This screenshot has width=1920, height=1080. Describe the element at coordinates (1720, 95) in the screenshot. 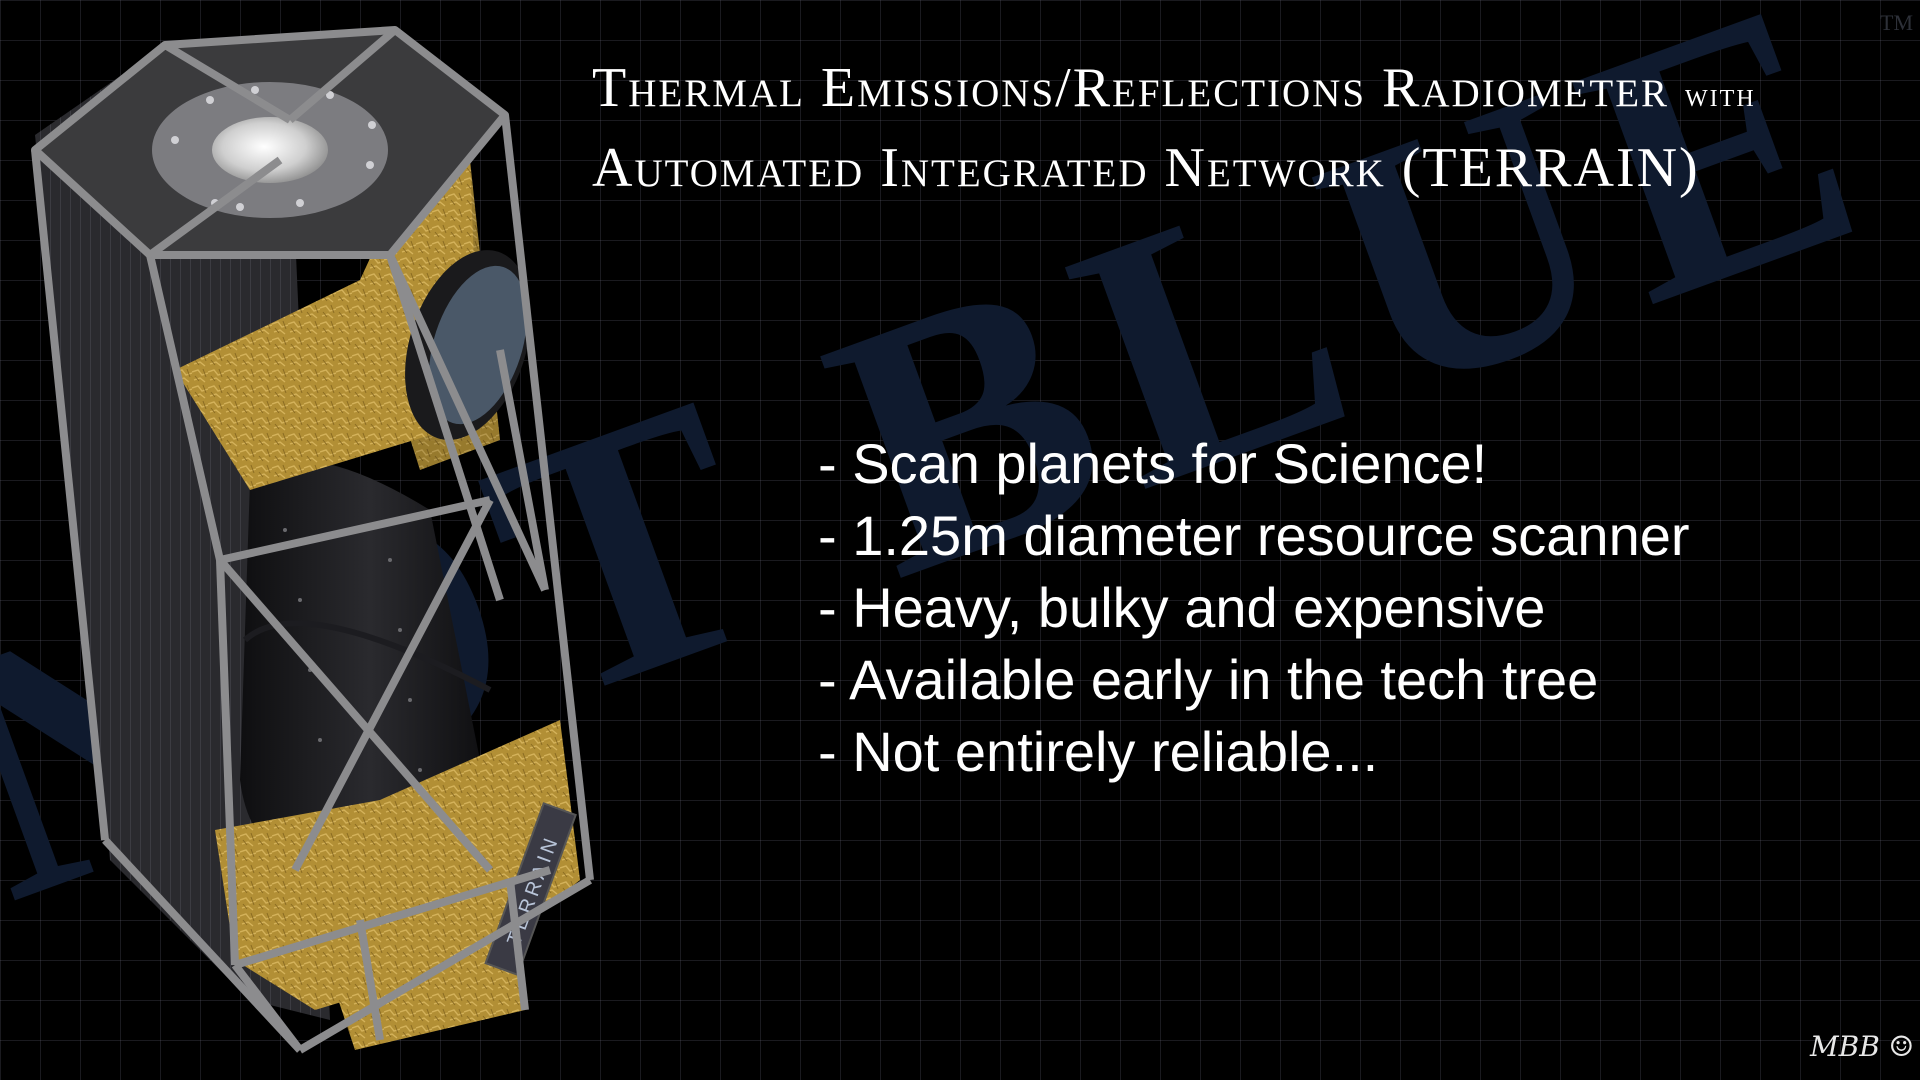

I see `title-line-1-suffix: with` at that location.